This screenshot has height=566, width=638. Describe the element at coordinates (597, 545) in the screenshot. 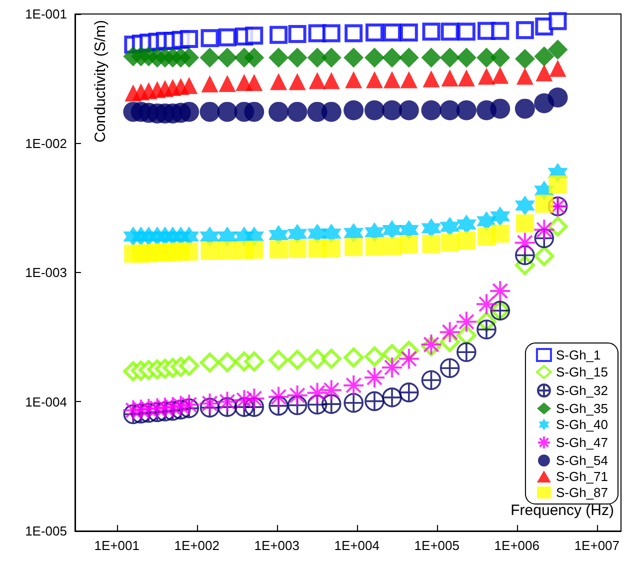

I see `x-tick-label: 1E+007` at that location.